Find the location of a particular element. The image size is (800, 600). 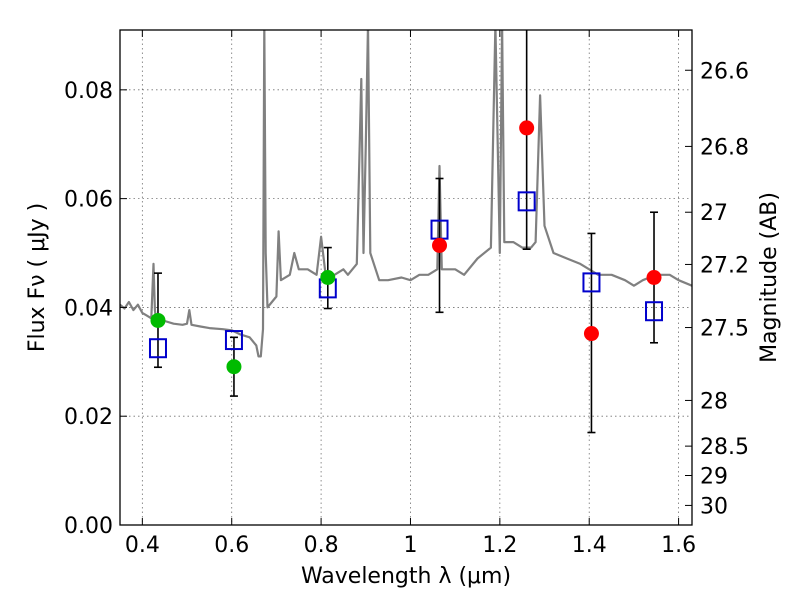

x-tick-label: 0.4 is located at coordinates (142, 545).